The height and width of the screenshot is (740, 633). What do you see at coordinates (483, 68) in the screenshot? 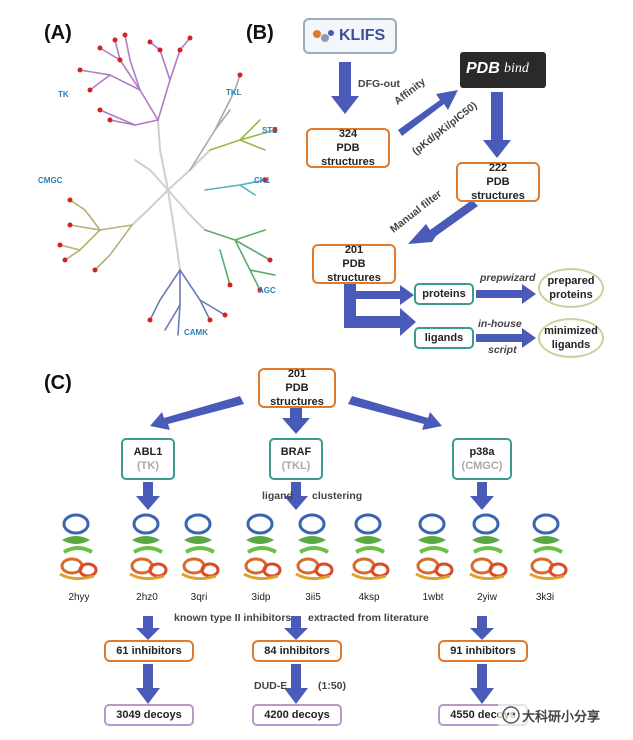
I see `pdbbind-pdb-text: PDB` at bounding box center [483, 68].